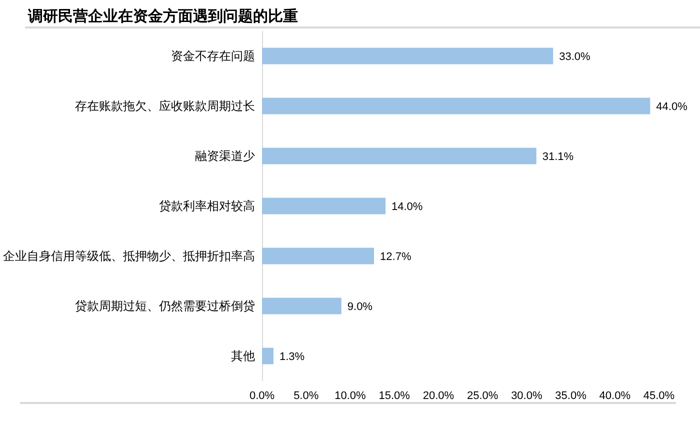 Image resolution: width=700 pixels, height=424 pixels. Describe the element at coordinates (207, 206) in the screenshot. I see `y-tick-label: 贷款利率相对较高` at that location.